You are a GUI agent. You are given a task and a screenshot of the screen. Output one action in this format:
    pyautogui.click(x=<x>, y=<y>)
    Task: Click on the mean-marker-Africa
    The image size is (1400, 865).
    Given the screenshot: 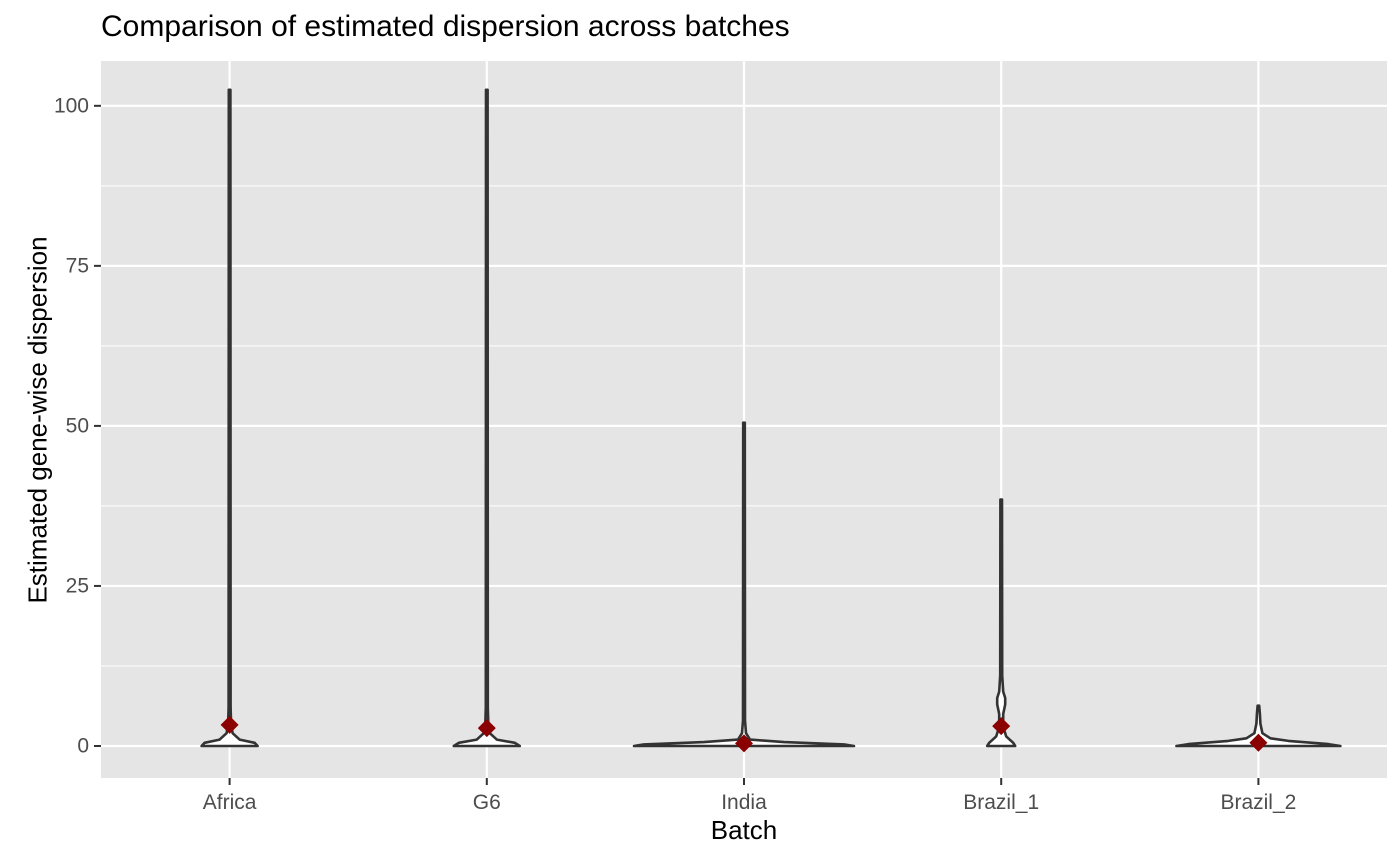 What is the action you would take?
    pyautogui.click(x=229, y=724)
    